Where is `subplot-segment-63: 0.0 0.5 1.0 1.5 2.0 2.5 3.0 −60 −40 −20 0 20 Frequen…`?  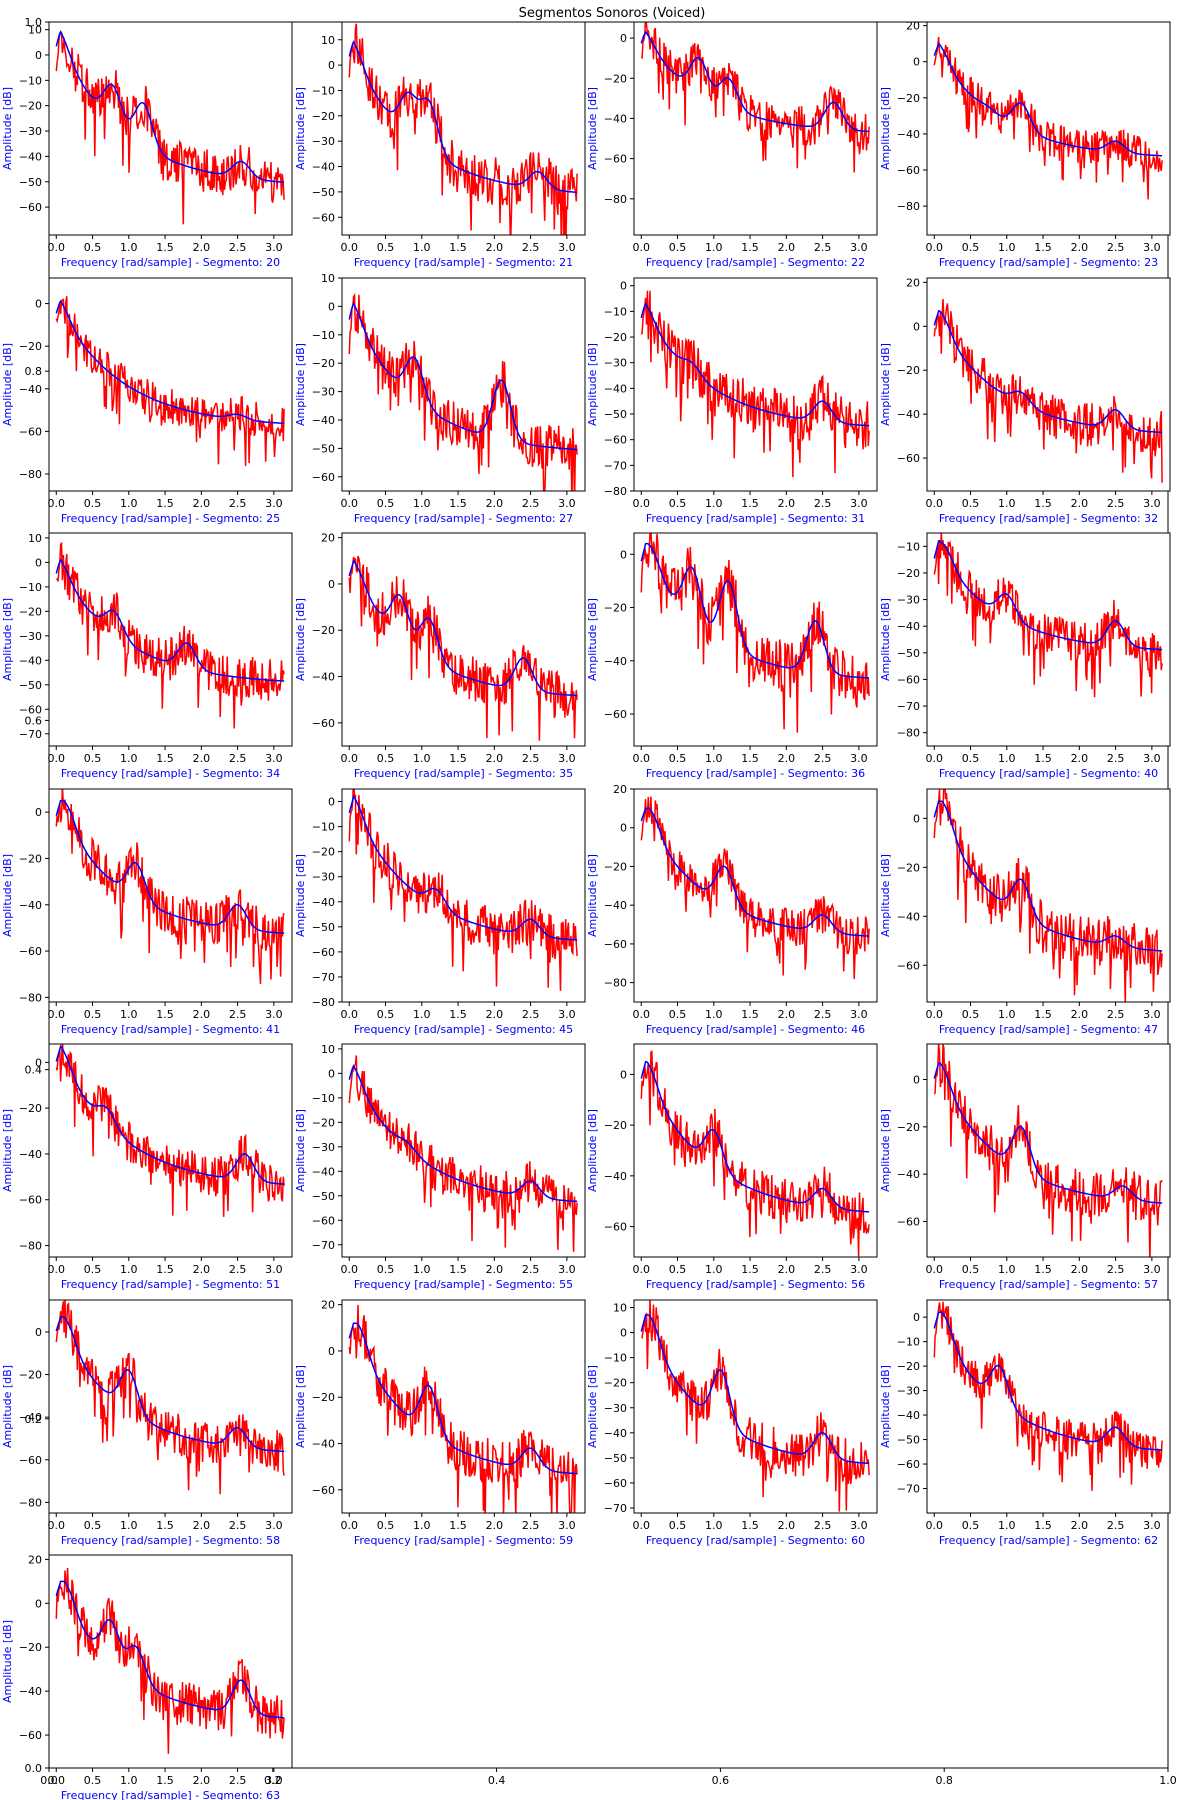 subplot-segment-63: 0.0 0.5 1.0 1.5 2.0 2.5 3.0 −60 −40 −20 0 20 Frequen… is located at coordinates (147, 1676).